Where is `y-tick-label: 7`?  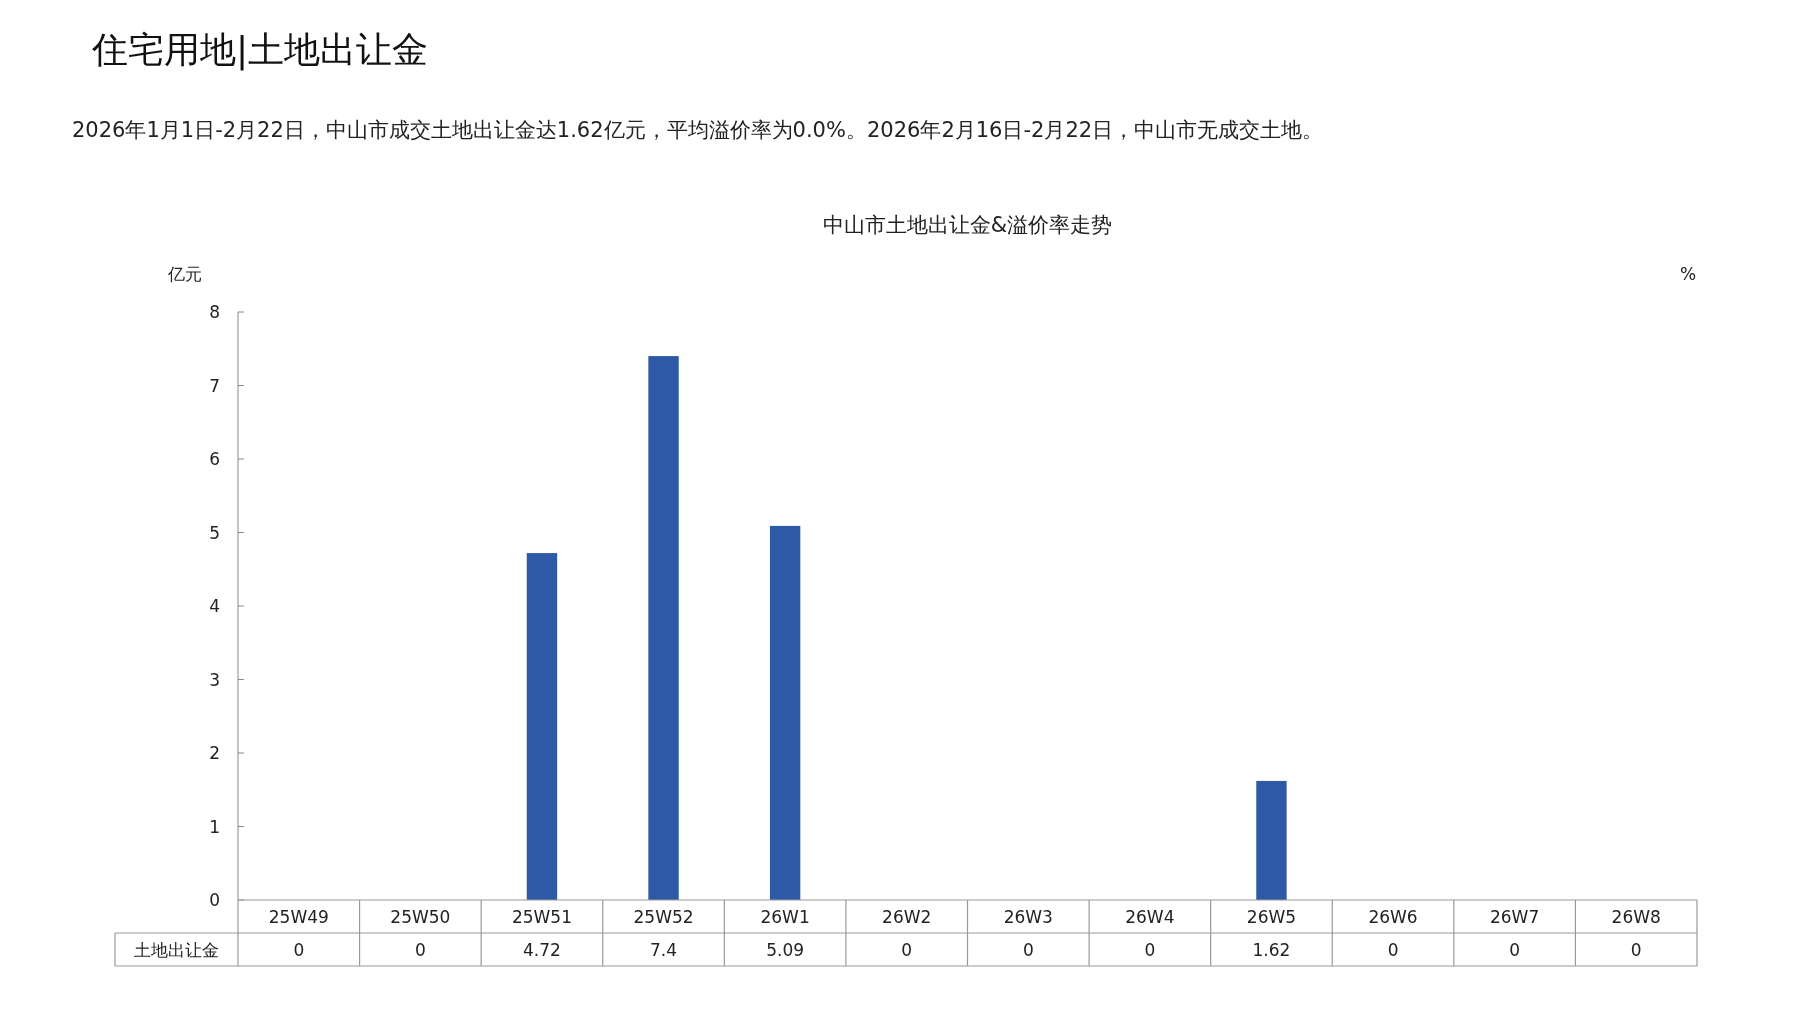
y-tick-label: 7 is located at coordinates (214, 385).